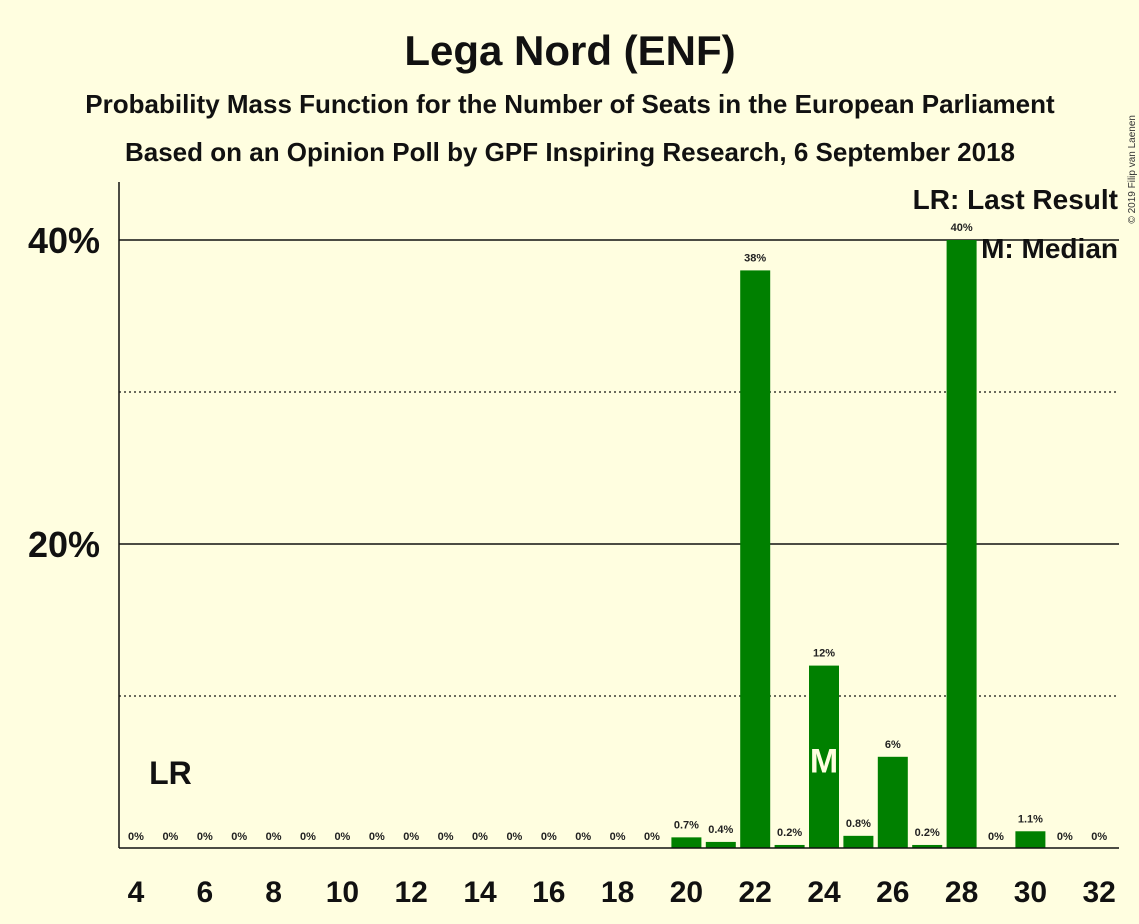 The image size is (1139, 924). Describe the element at coordinates (446, 837) in the screenshot. I see `data-label-seat-13: 0%` at that location.